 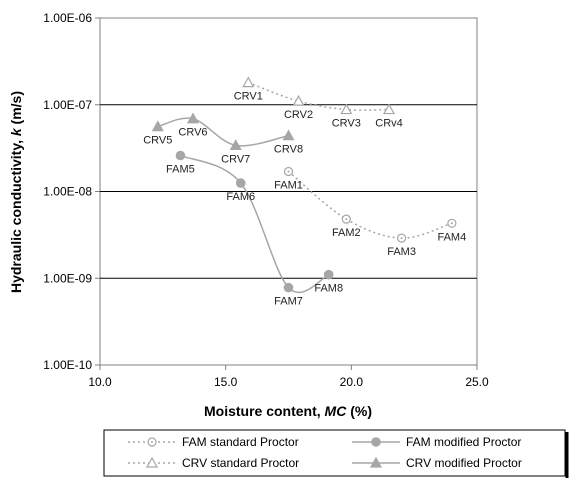 I want to click on legend-label: FAM standard Proctor, so click(x=240, y=442).